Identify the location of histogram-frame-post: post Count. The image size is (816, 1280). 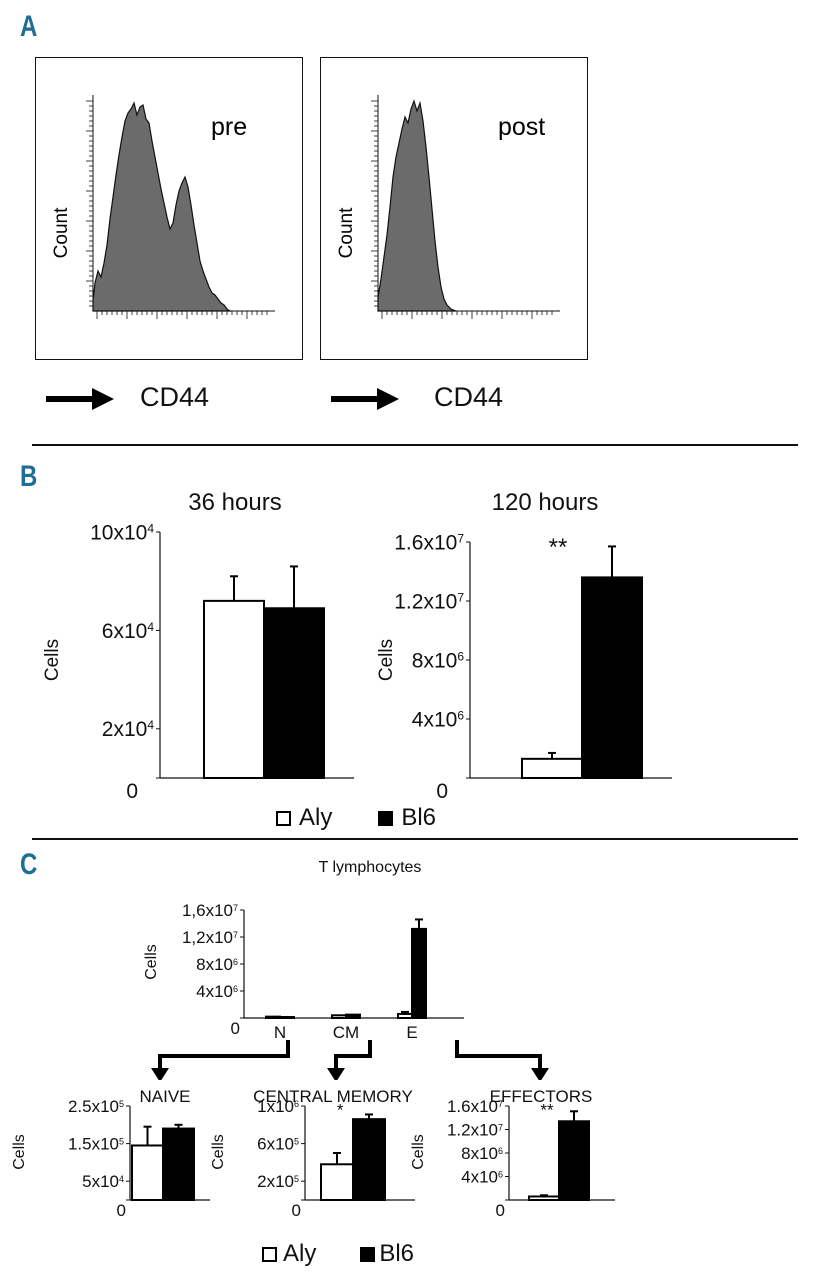
(454, 208).